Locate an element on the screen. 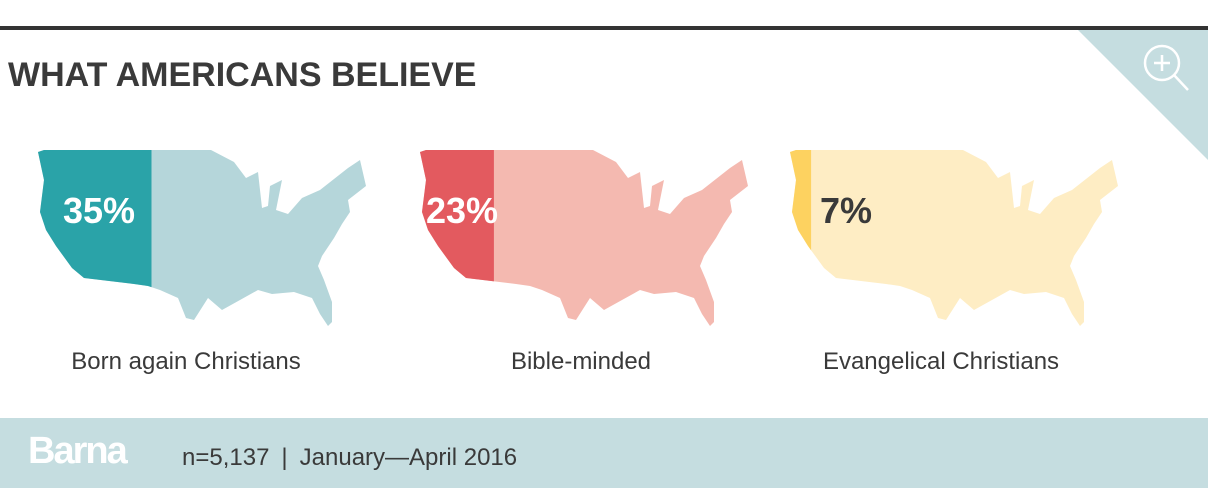  date-range: January—April 2016 is located at coordinates (408, 457).